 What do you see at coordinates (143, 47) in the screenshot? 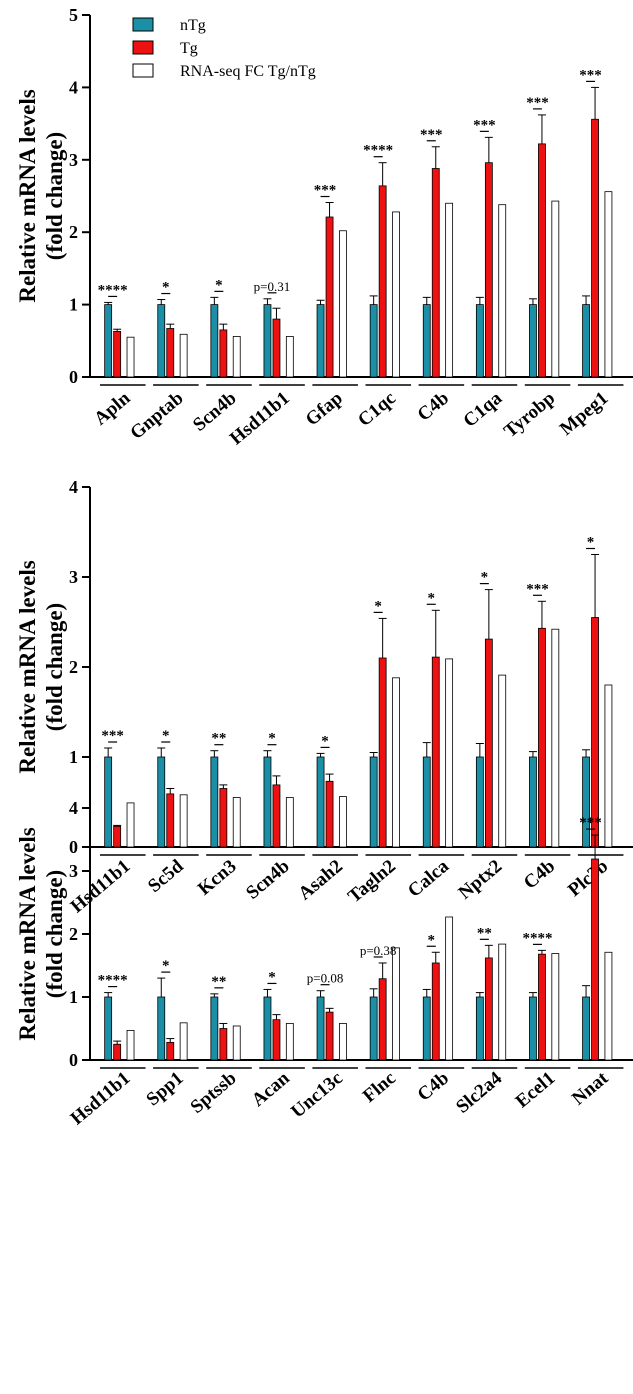
I see `legend-swatch-tg` at bounding box center [143, 47].